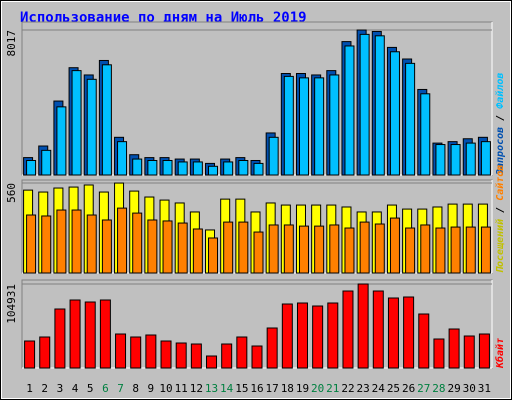 The width and height of the screenshot is (512, 400). Describe the element at coordinates (438, 388) in the screenshot. I see `x-tick-label: 28` at that location.